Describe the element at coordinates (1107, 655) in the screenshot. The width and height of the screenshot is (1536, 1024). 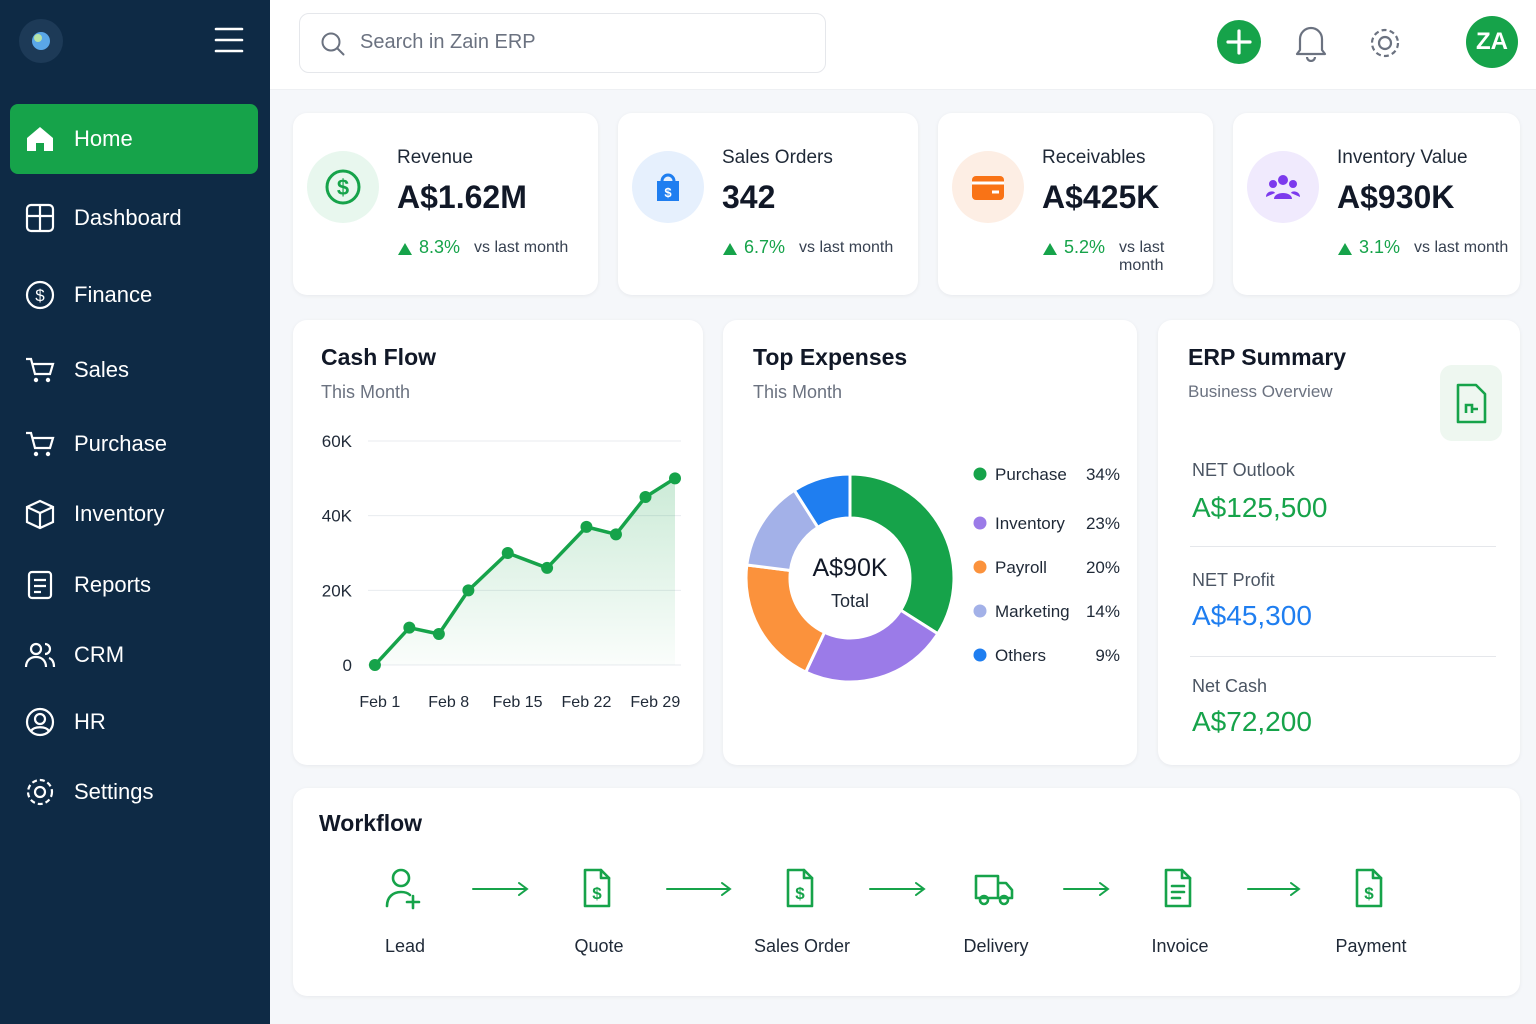
I see `value-label: 9%` at that location.